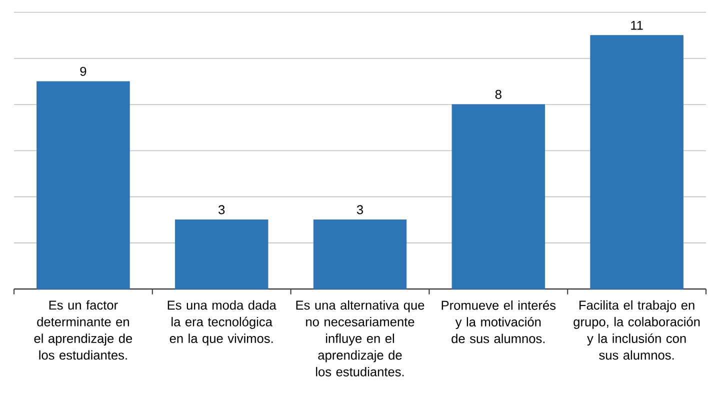  I want to click on data-label: 8, so click(498, 94).